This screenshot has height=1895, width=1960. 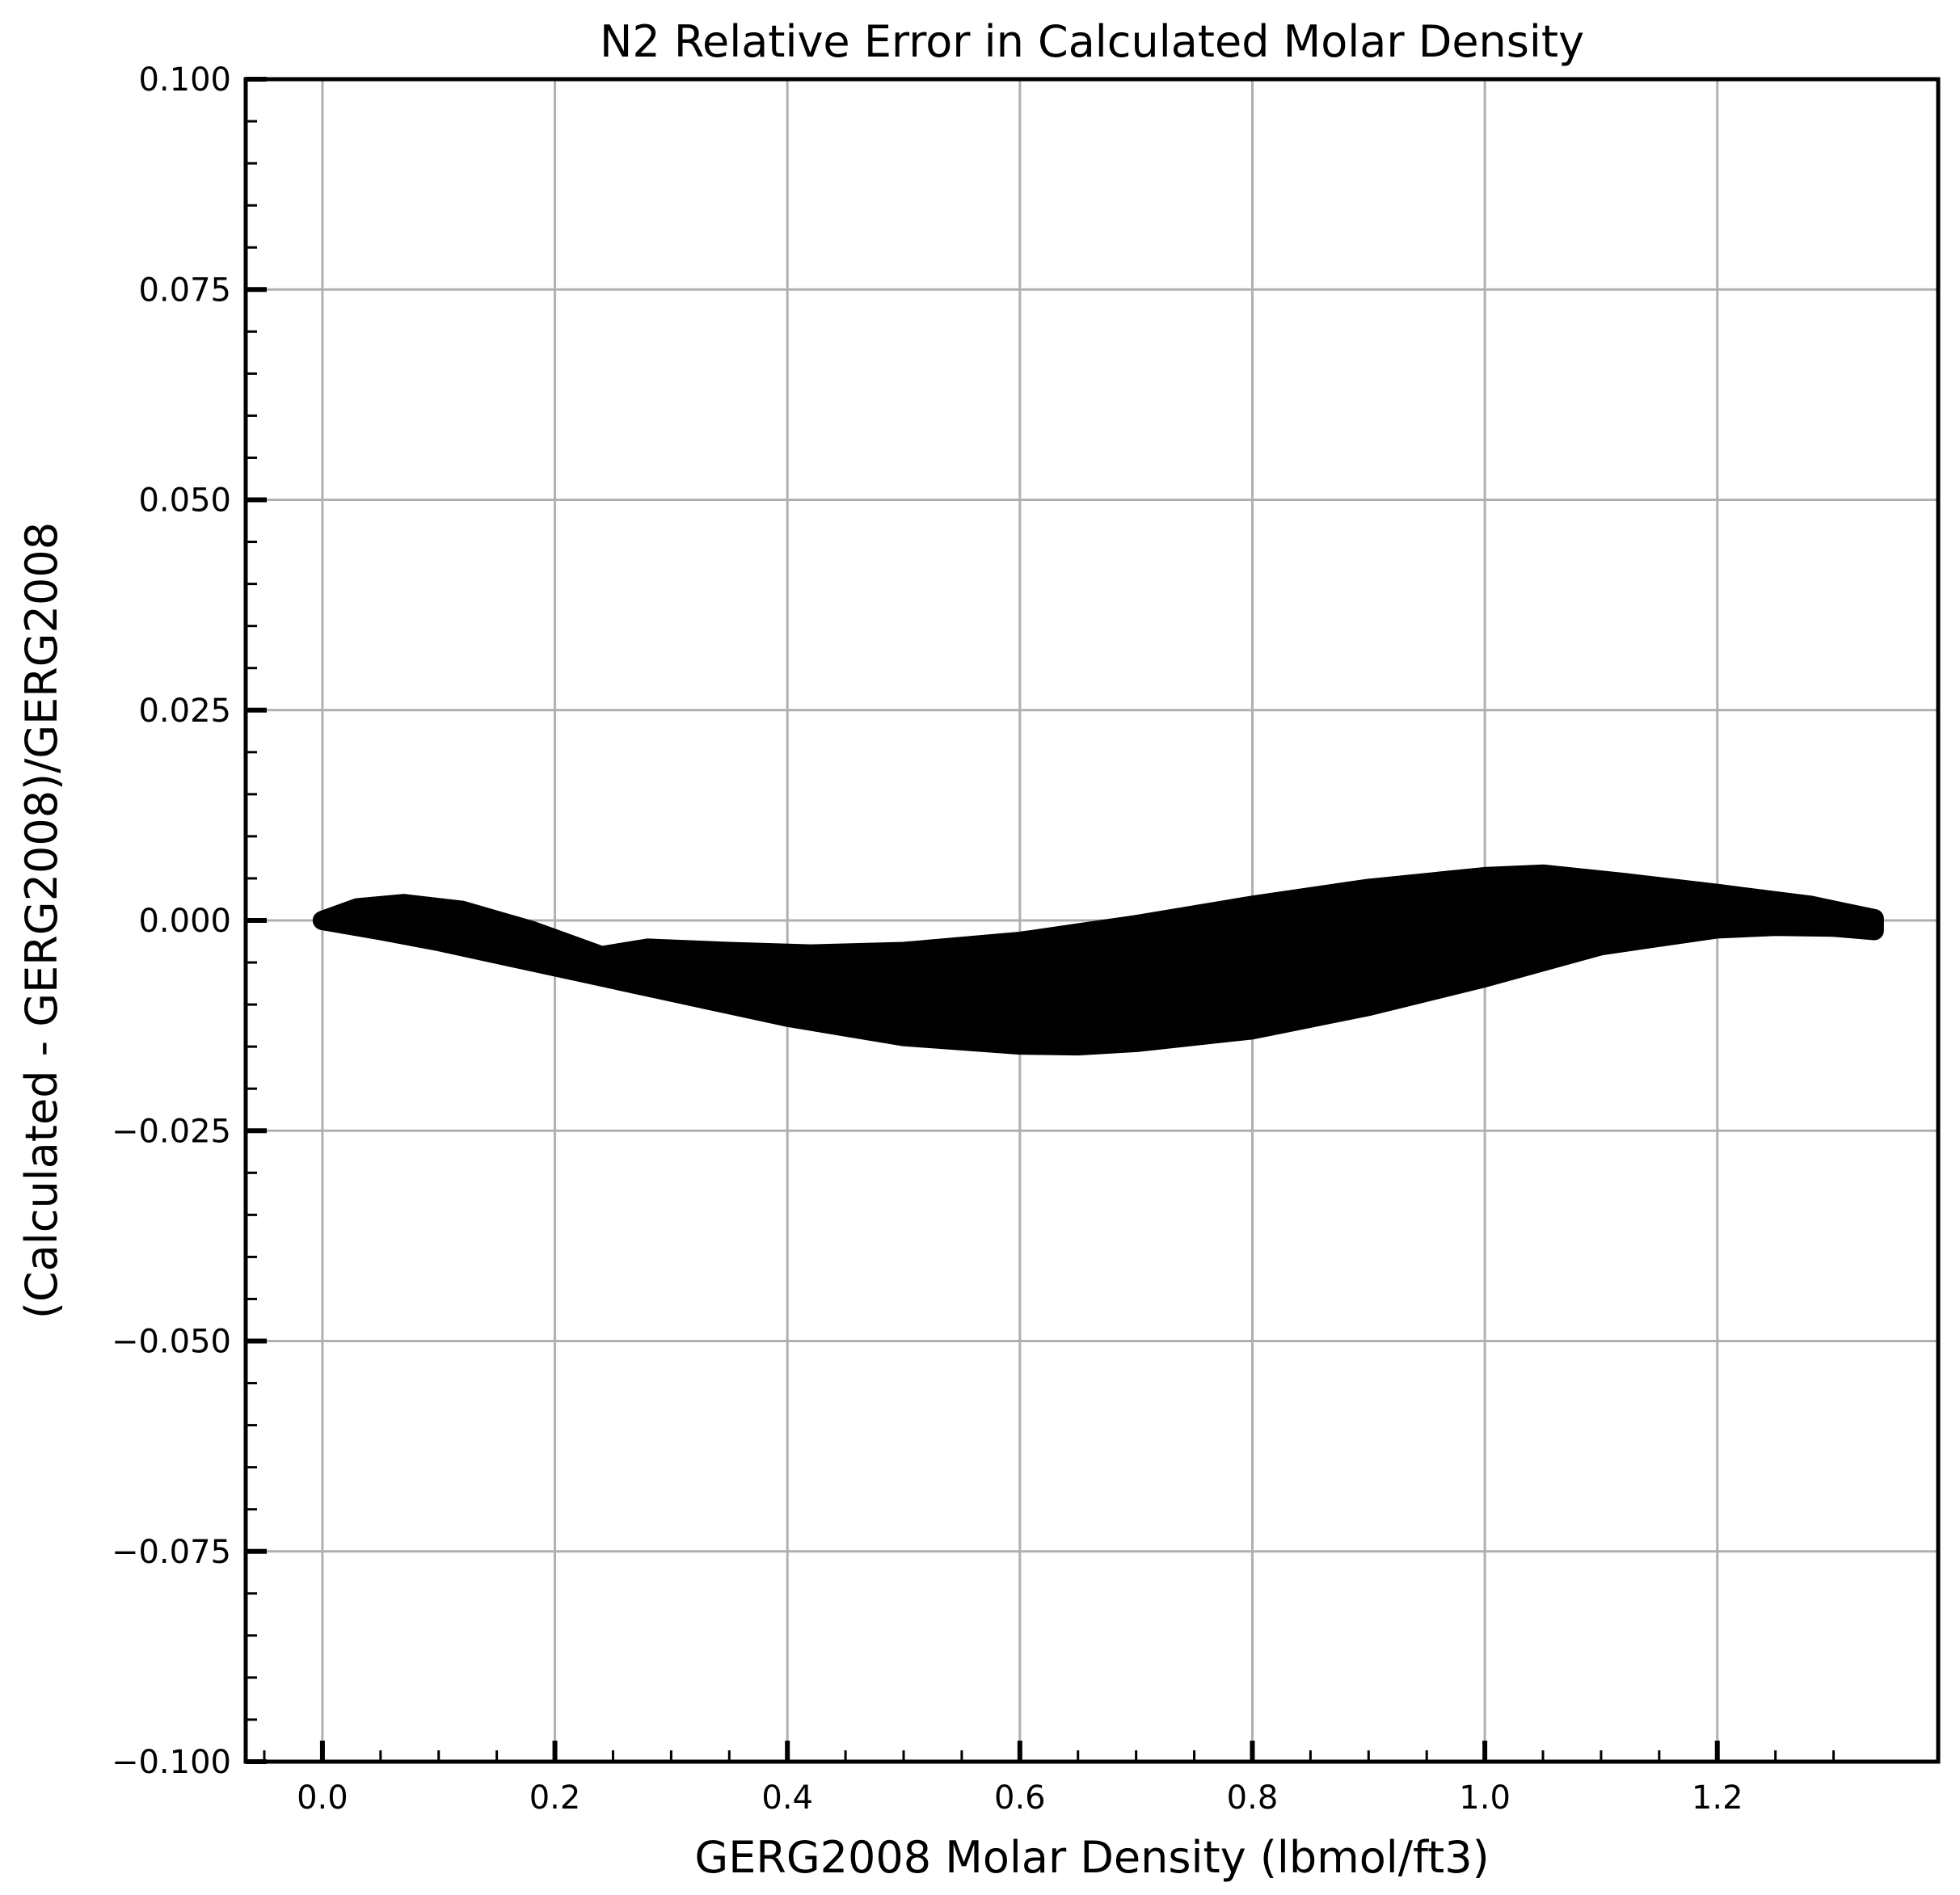 What do you see at coordinates (1253, 1798) in the screenshot?
I see `x-tick-label: 0.8` at bounding box center [1253, 1798].